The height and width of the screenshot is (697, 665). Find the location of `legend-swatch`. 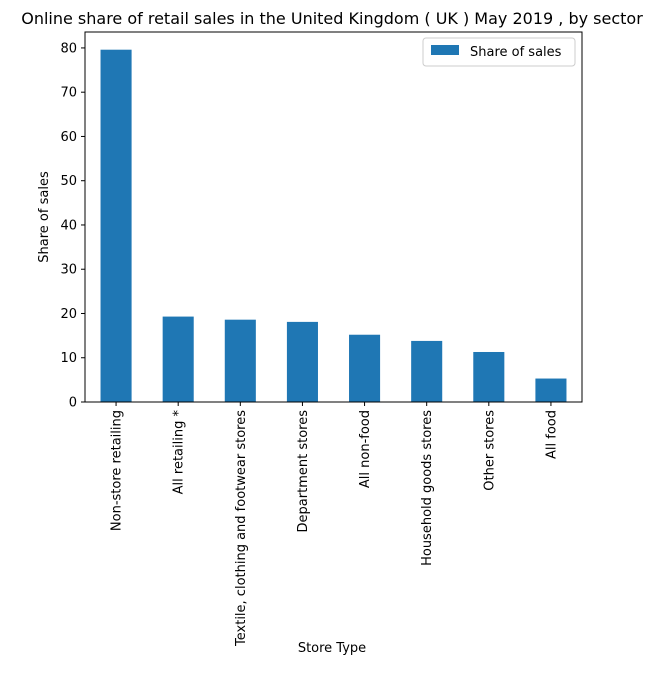

legend-swatch is located at coordinates (445, 50).